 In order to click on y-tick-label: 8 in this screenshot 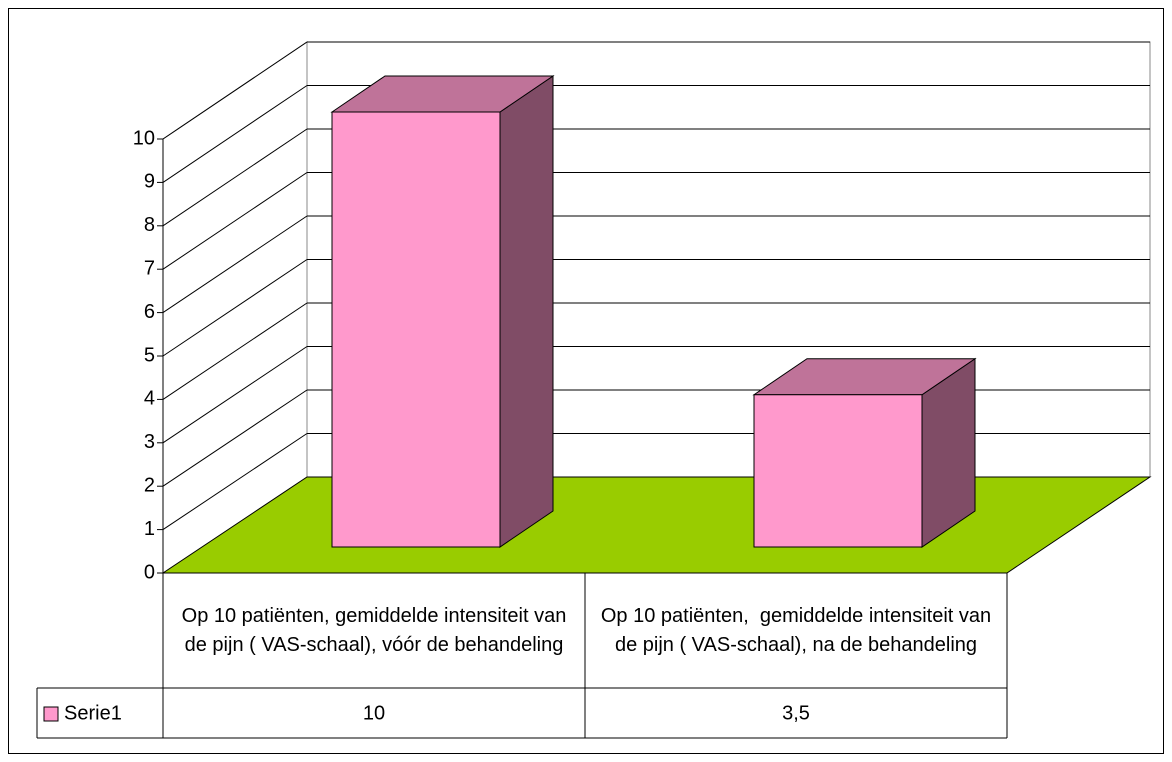, I will do `click(149, 225)`.